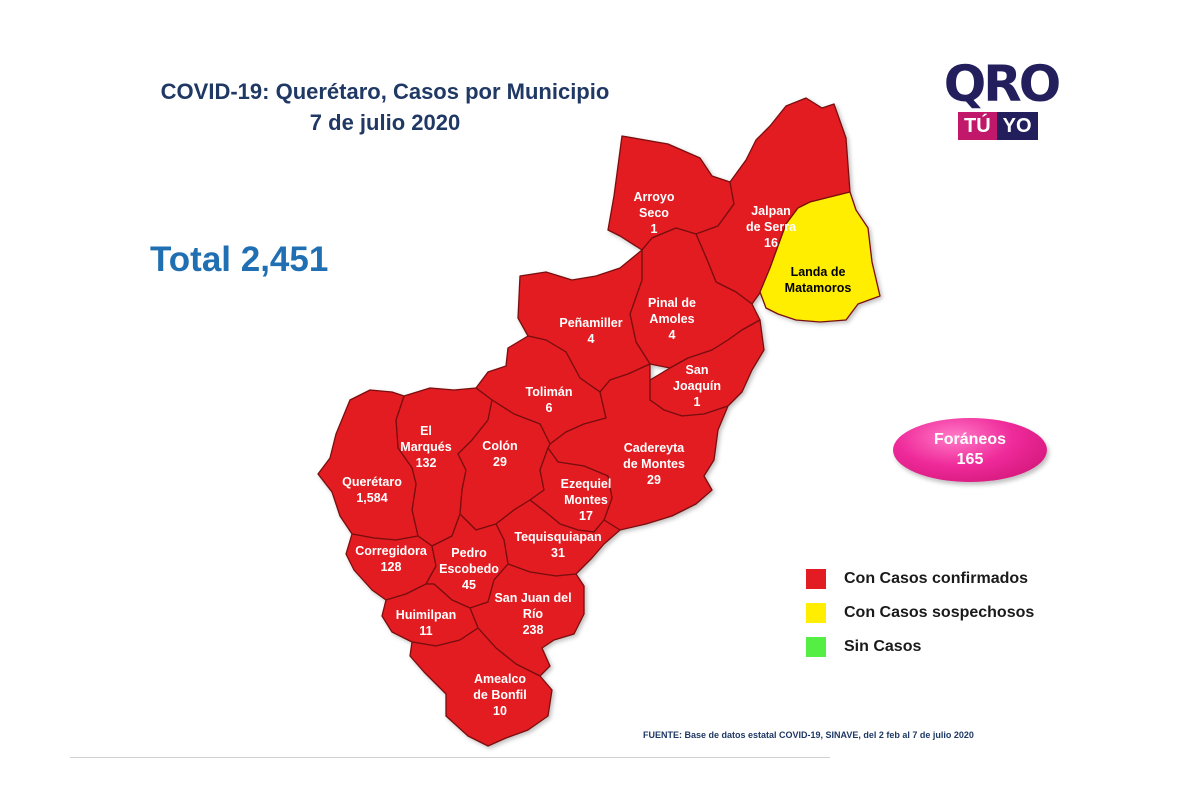 The image size is (1200, 788). Describe the element at coordinates (969, 439) in the screenshot. I see `foraneos-label: Foráneos` at that location.